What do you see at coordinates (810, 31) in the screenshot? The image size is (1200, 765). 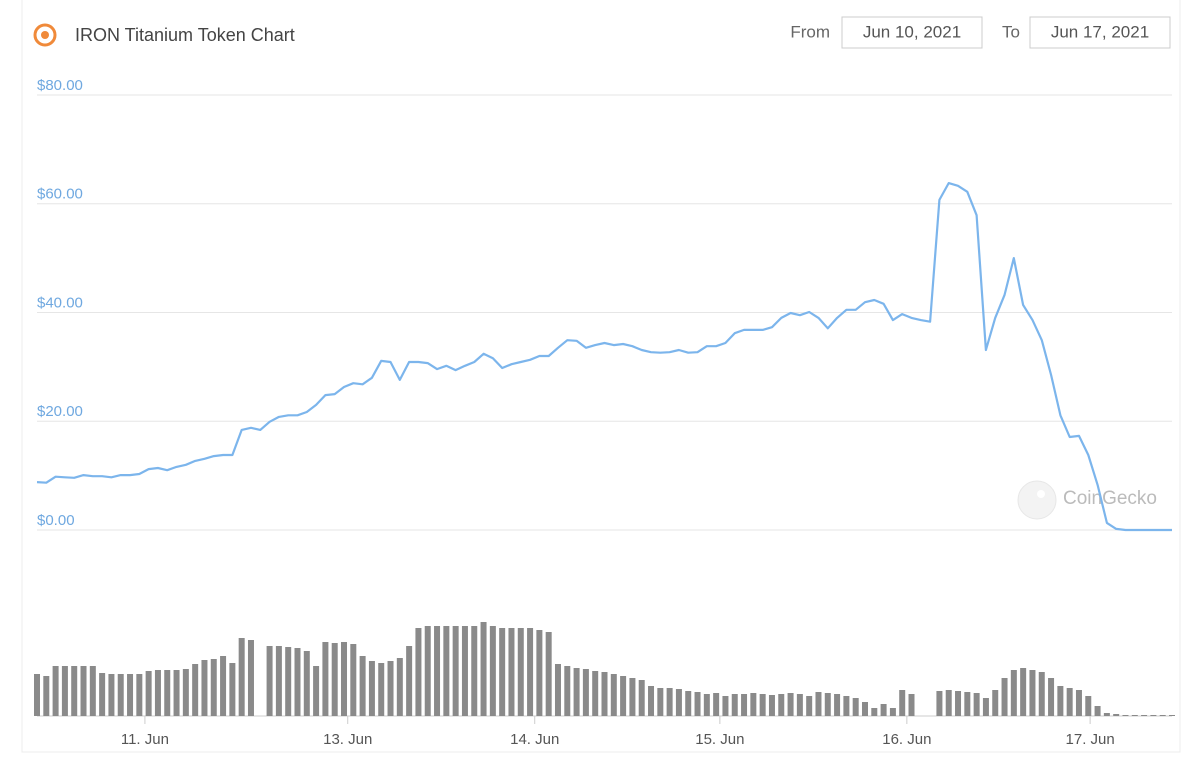 I see `from-label: From` at bounding box center [810, 31].